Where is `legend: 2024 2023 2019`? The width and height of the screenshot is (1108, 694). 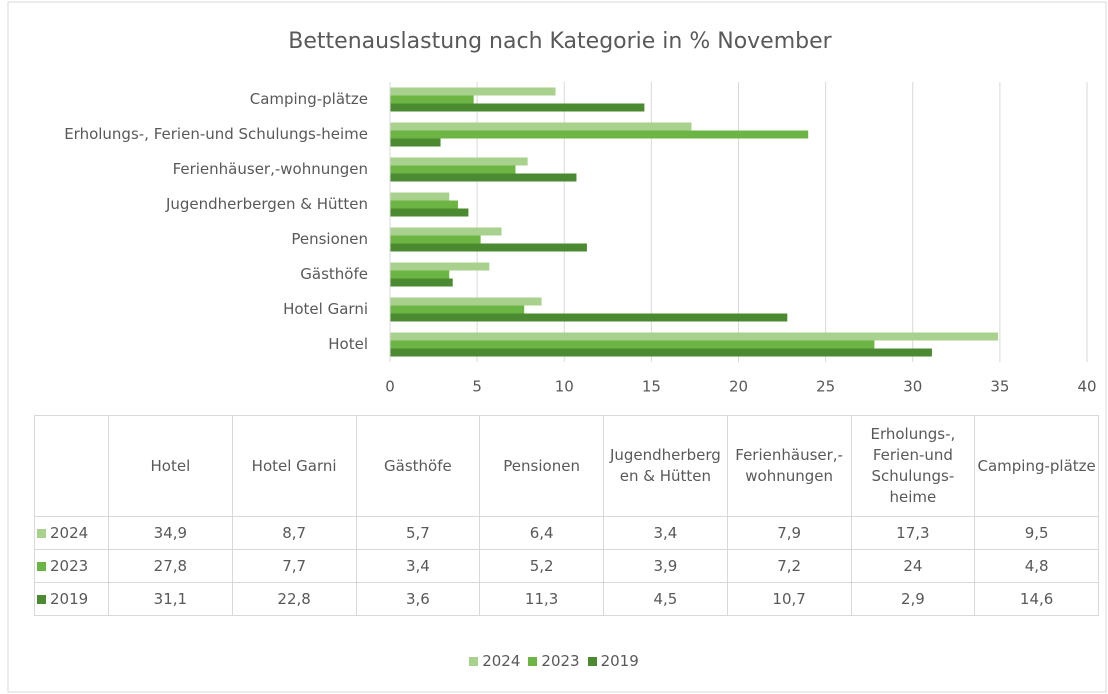 legend: 2024 2023 2019 is located at coordinates (554, 661).